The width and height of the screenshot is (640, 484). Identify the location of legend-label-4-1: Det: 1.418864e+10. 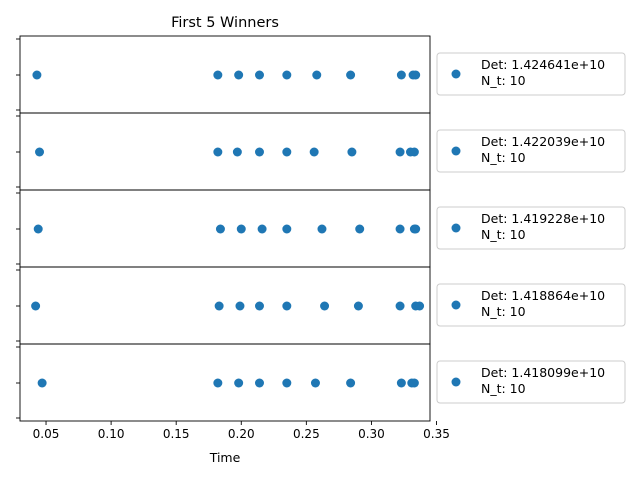
(543, 295).